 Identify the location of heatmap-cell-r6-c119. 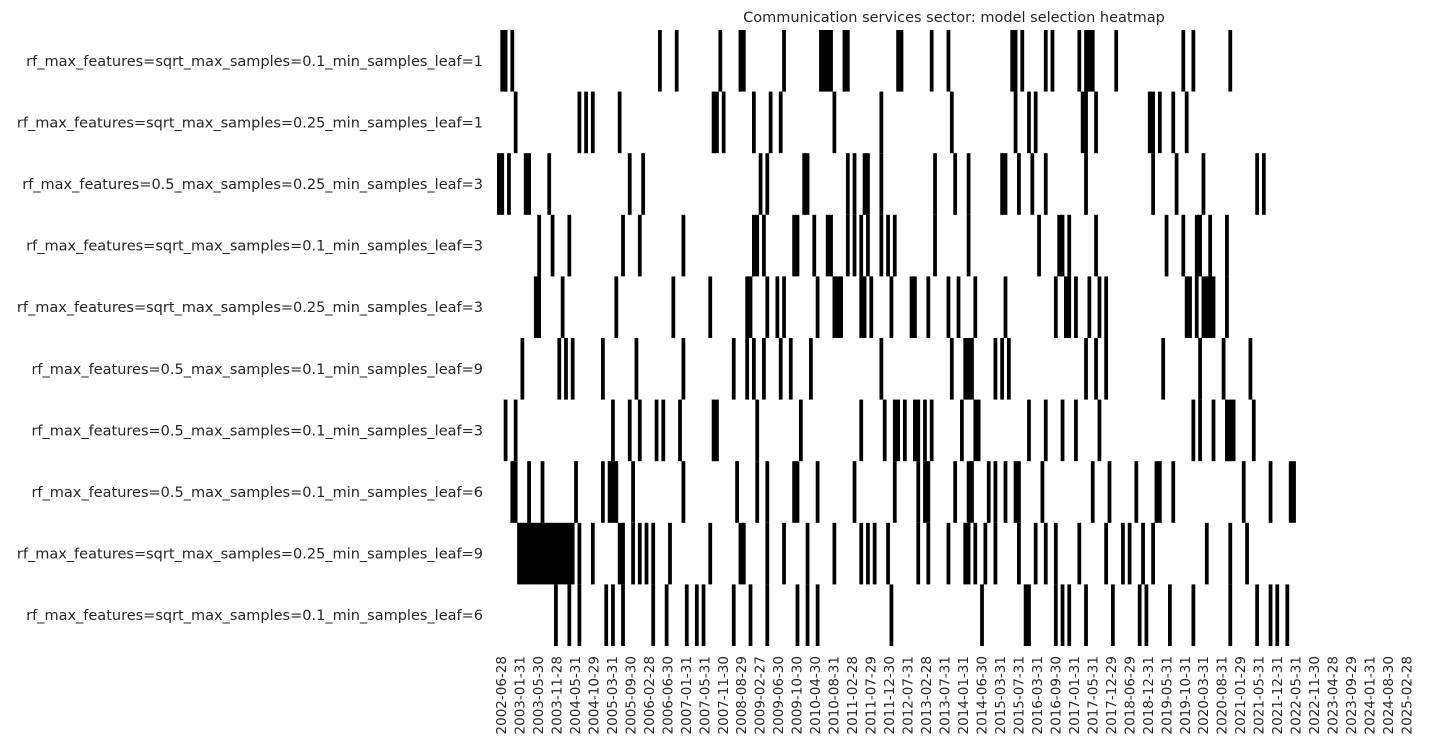
(898, 430).